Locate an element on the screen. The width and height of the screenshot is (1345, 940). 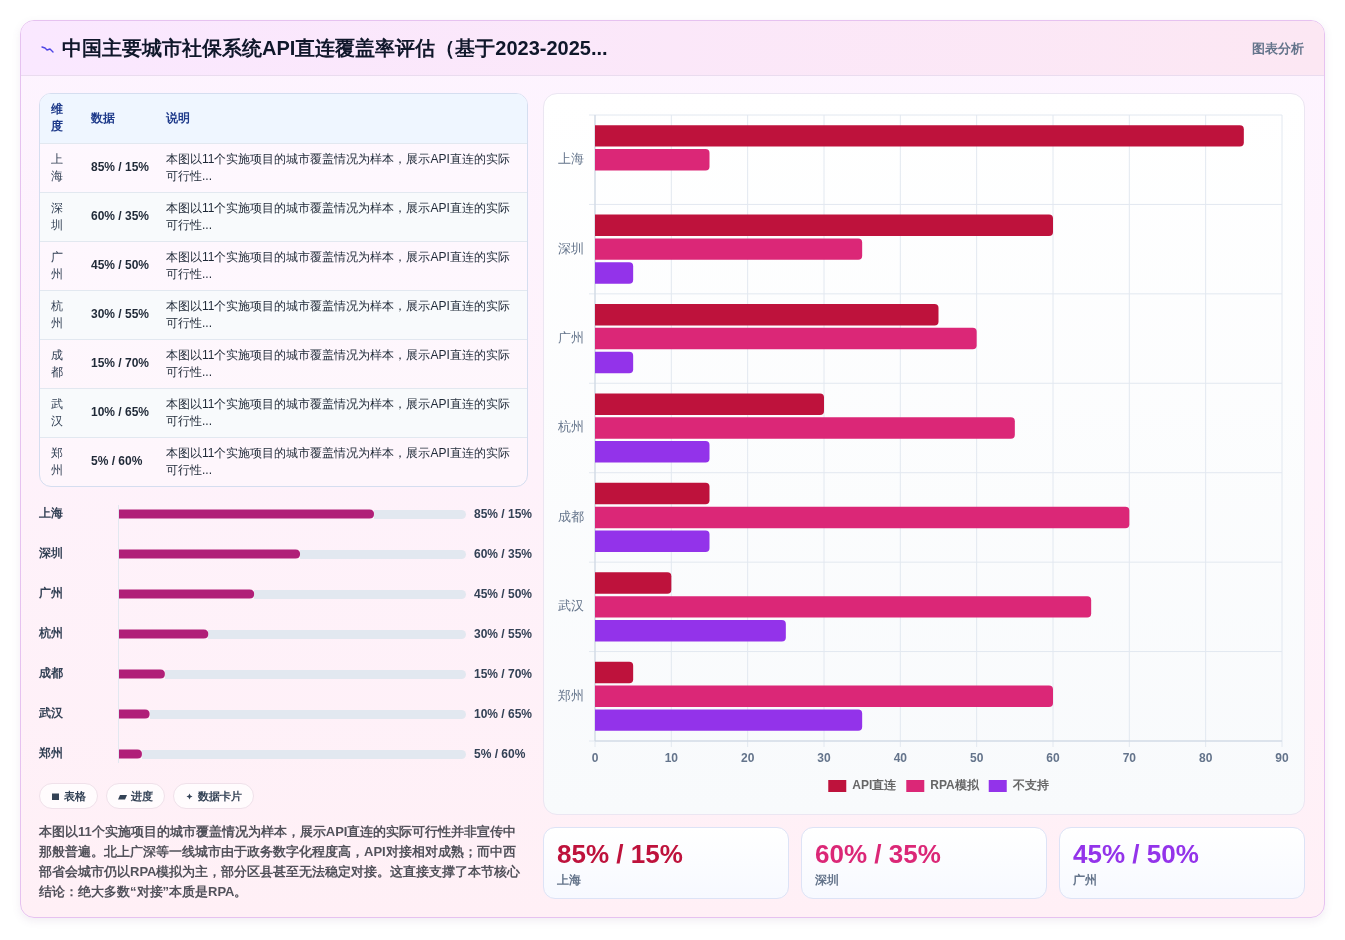
x-tick-label: 80 is located at coordinates (1205, 758).